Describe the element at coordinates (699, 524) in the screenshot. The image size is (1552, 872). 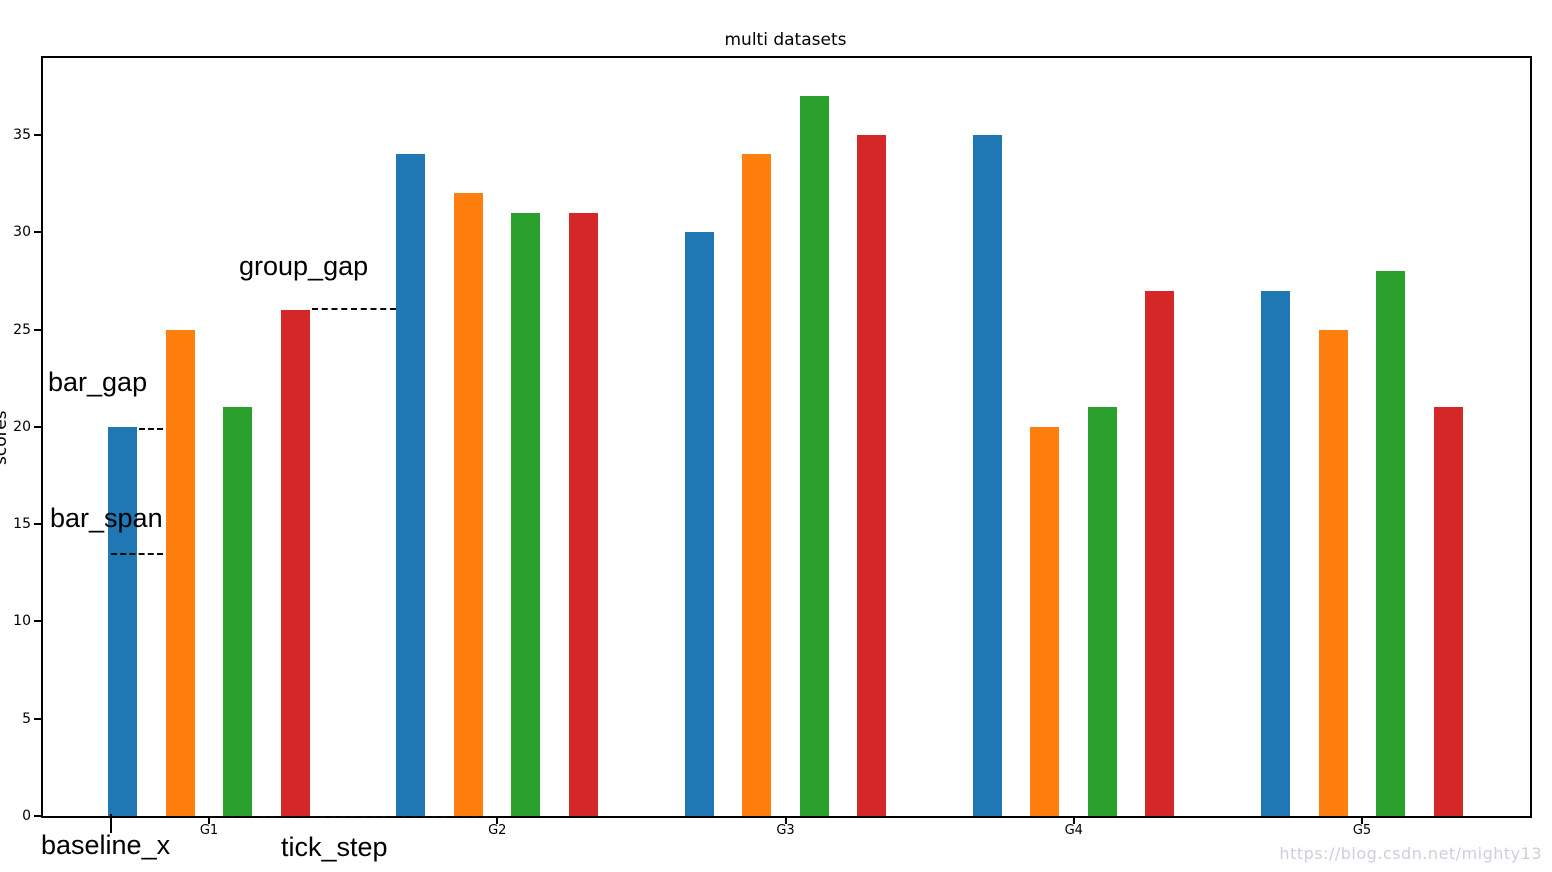
I see `bar-g3-blue` at that location.